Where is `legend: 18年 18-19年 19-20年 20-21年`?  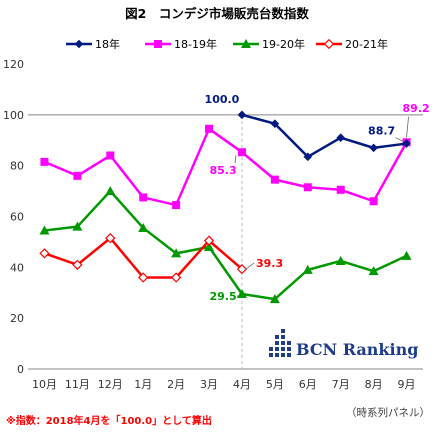
legend: 18年 18-19年 19-20年 20-21年 is located at coordinates (227, 44).